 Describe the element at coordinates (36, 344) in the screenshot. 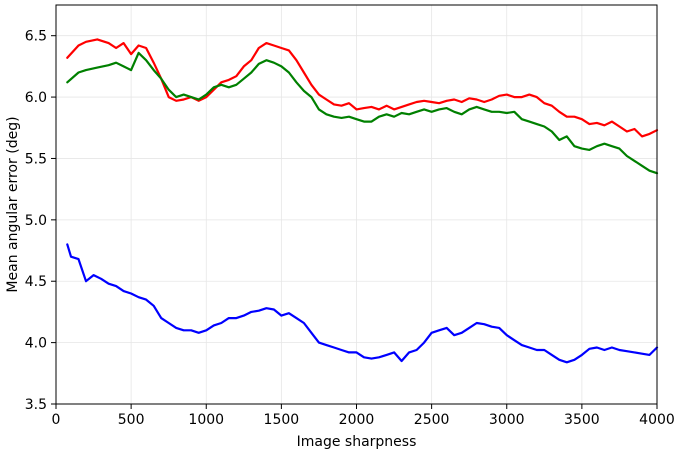

I see `y-tick-label: 4.0` at that location.